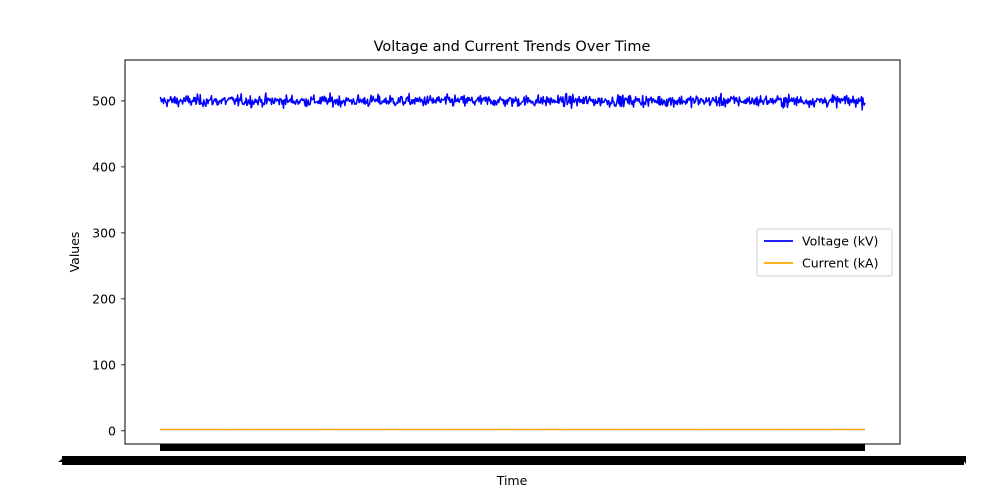 The image size is (1000, 500). I want to click on x-axis-label: Time, so click(512, 480).